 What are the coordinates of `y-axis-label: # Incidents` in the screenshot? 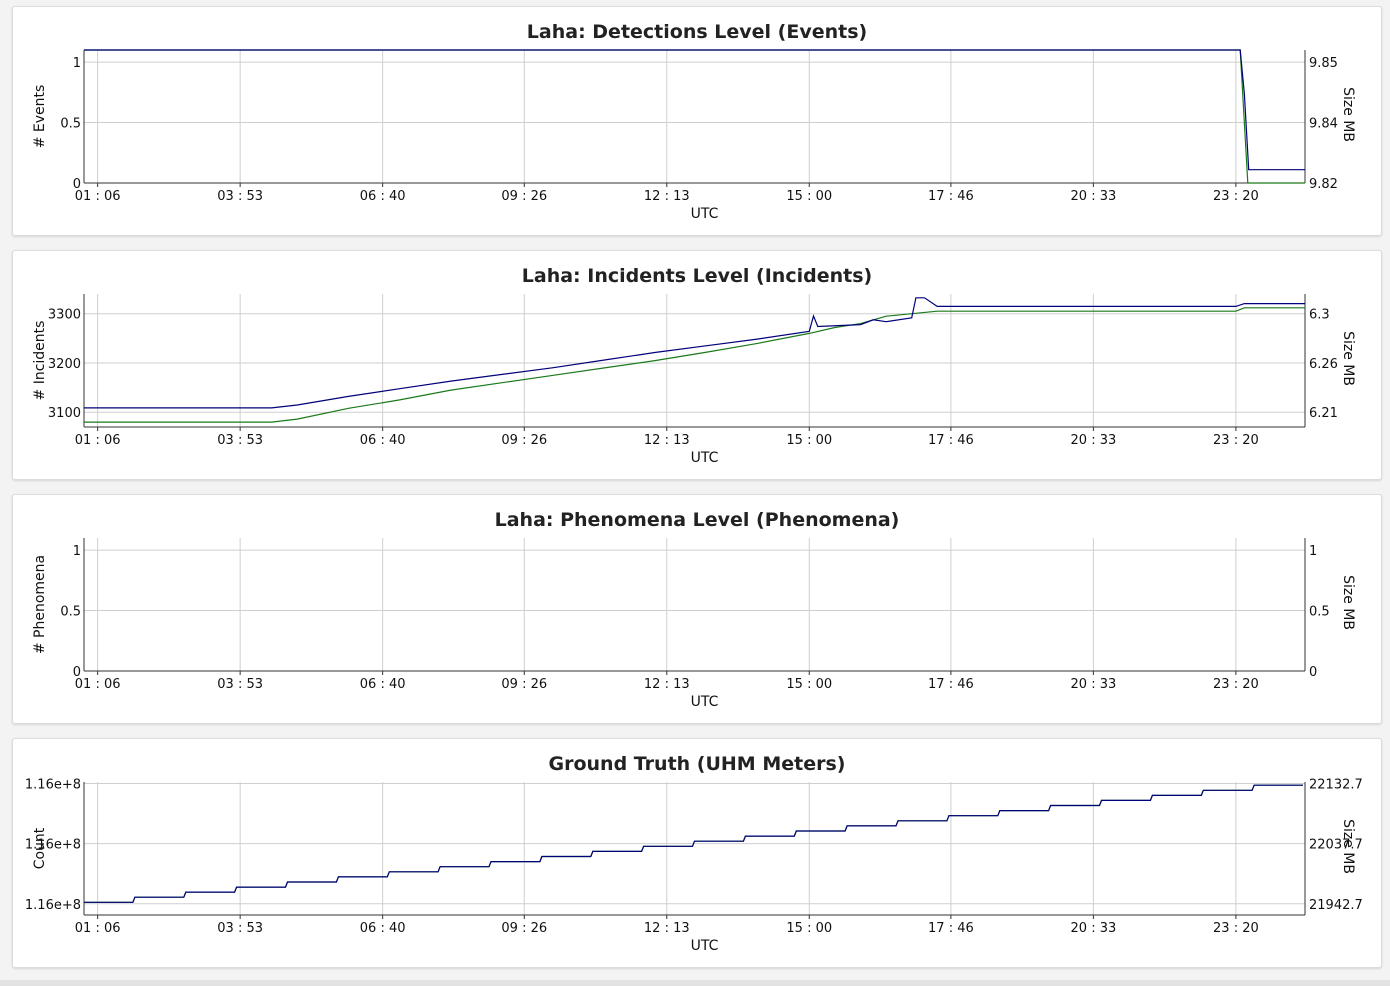 It's located at (40, 361).